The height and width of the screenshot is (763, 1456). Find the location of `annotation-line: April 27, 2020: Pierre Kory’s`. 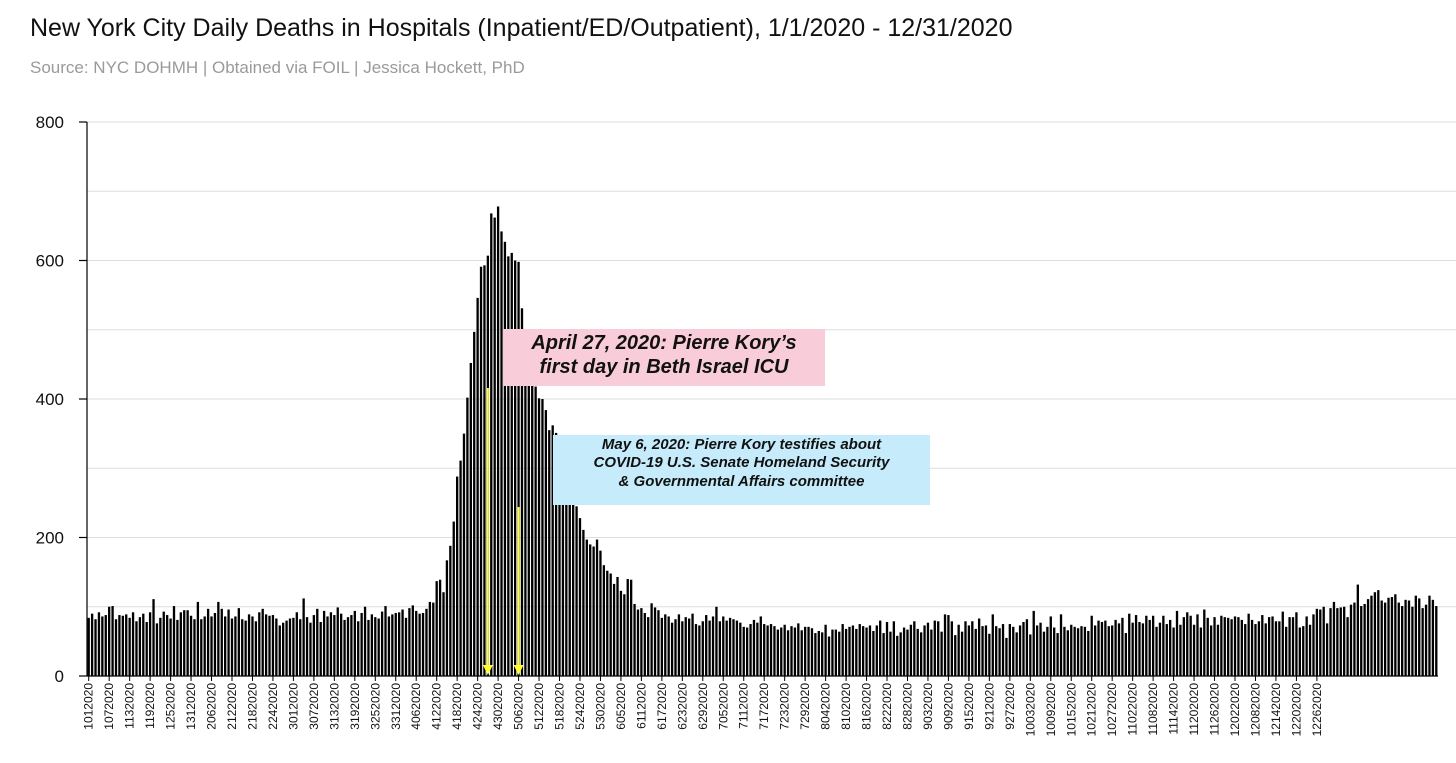

annotation-line: April 27, 2020: Pierre Kory’s is located at coordinates (664, 343).